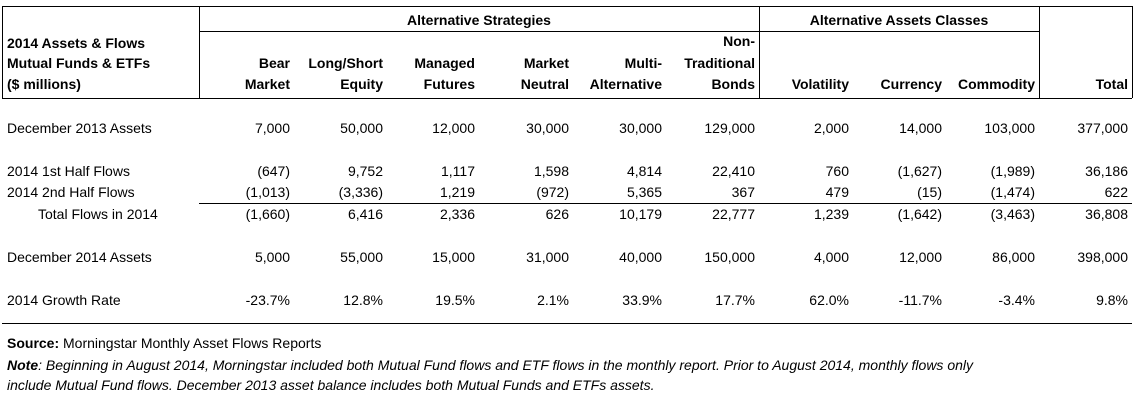 The image size is (1137, 406). Describe the element at coordinates (743, 192) in the screenshot. I see `table-cell: 367` at that location.